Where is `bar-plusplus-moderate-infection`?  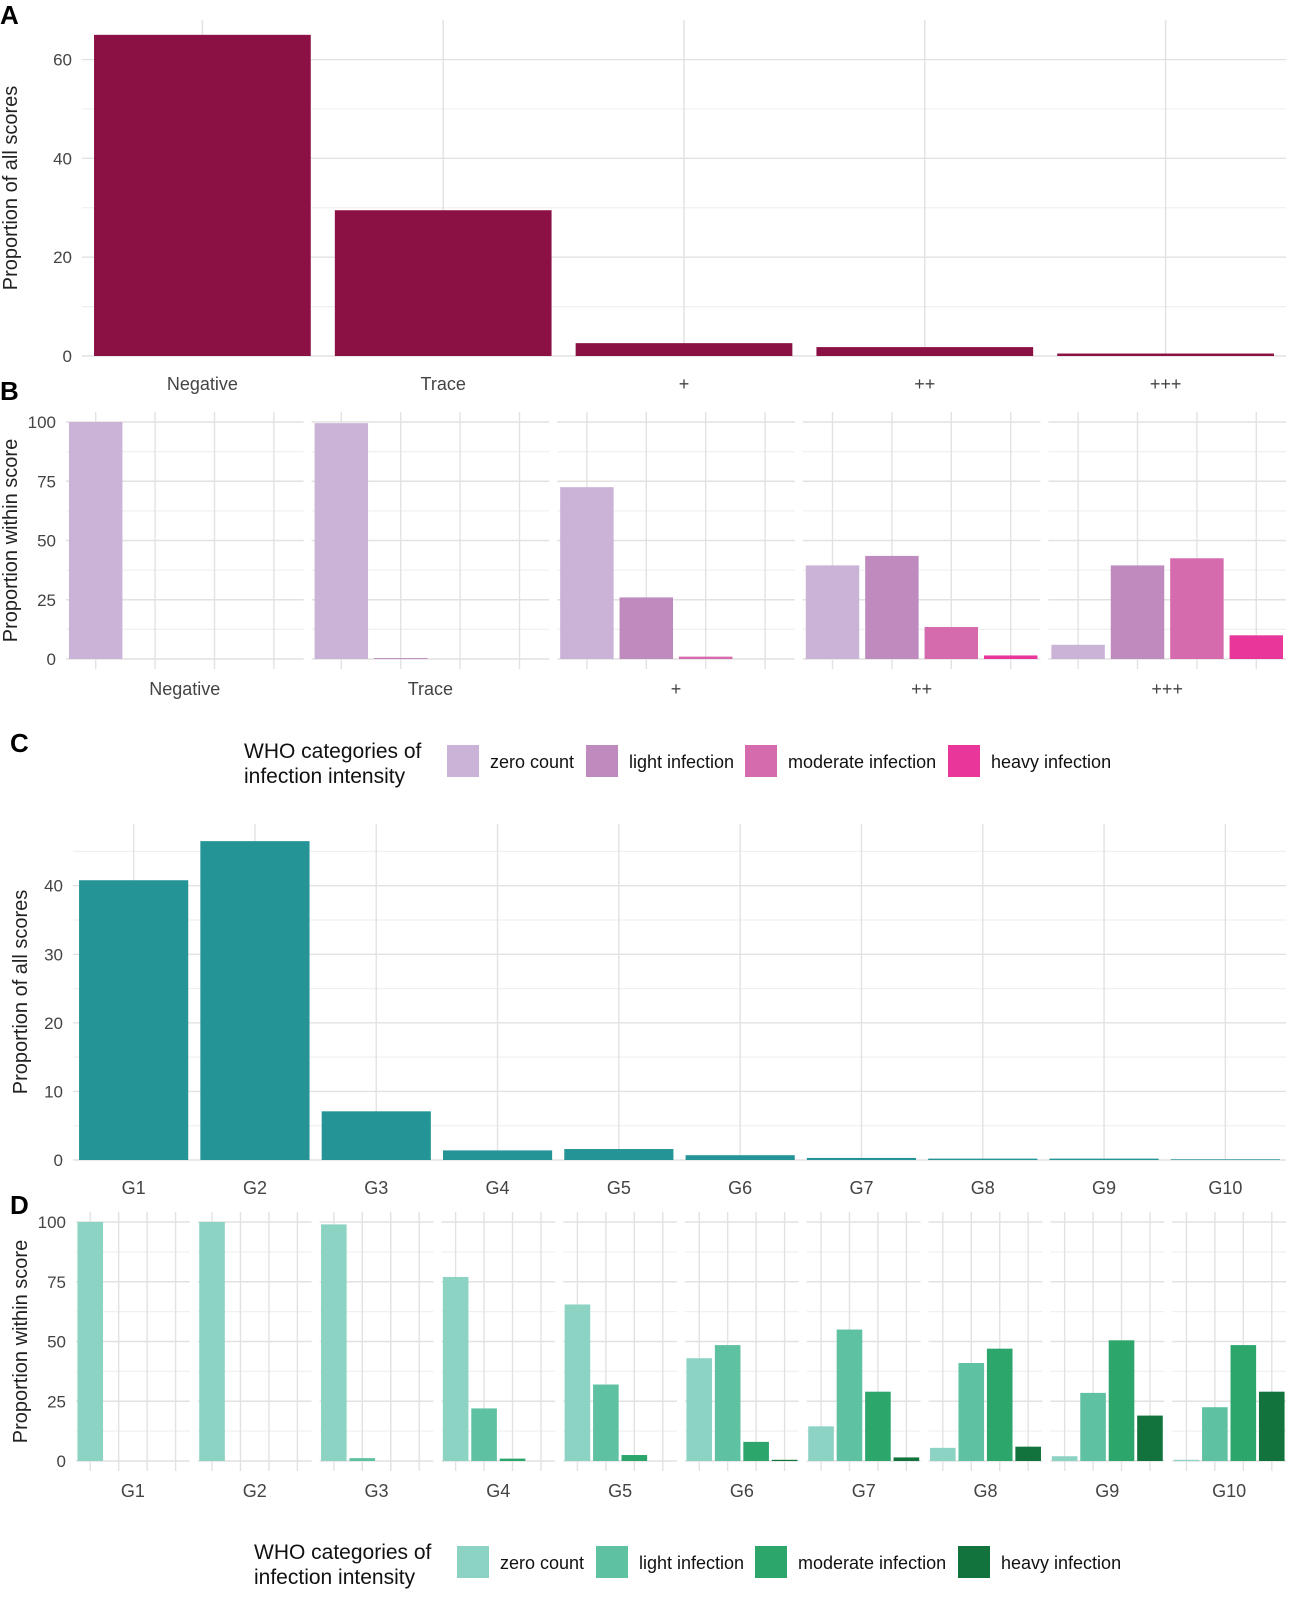
bar-plusplus-moderate-infection is located at coordinates (951, 643).